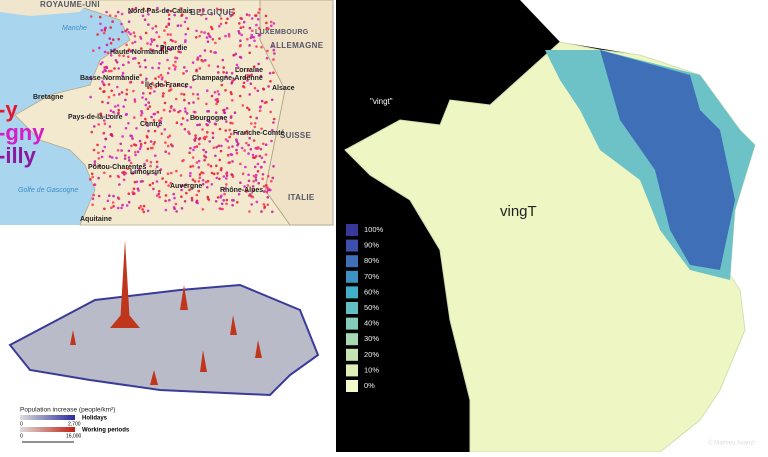  I want to click on suffix: -illy, so click(18, 155).